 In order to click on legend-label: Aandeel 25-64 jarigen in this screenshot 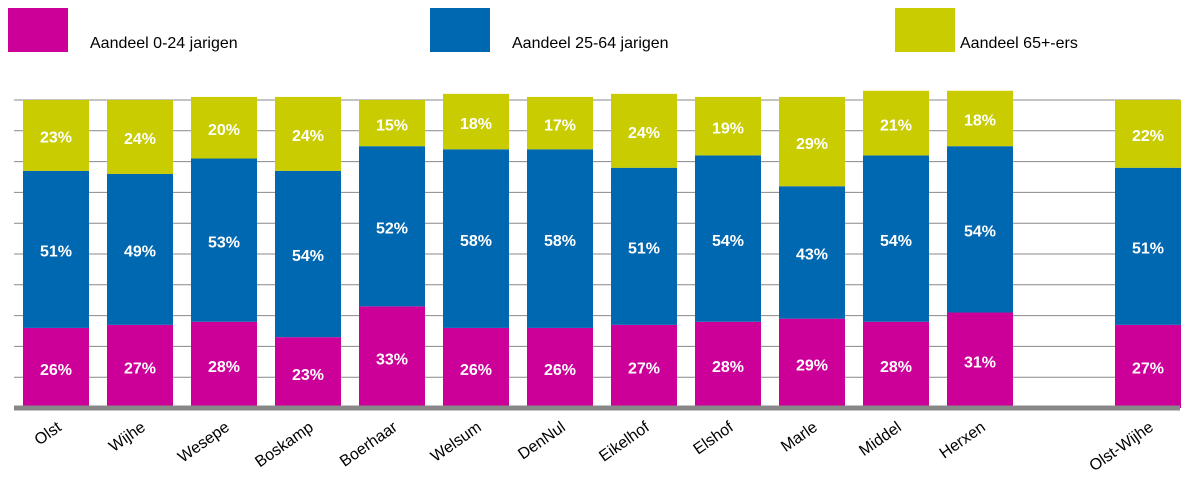, I will do `click(590, 43)`.